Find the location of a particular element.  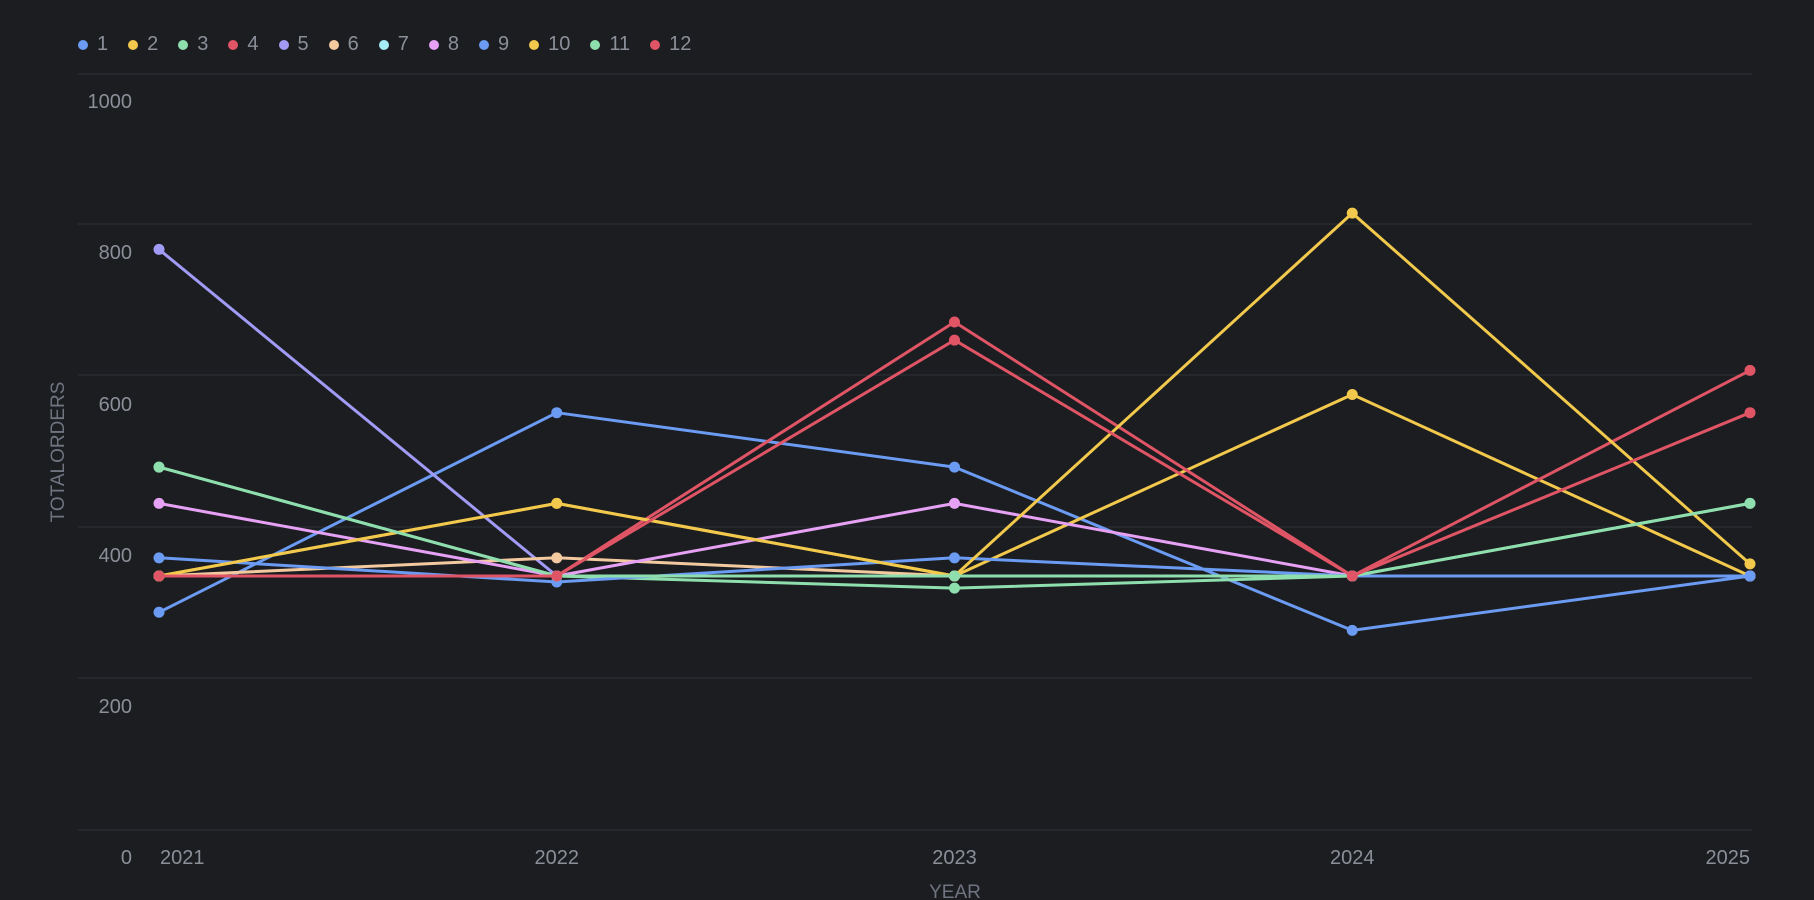

y-tick-label: 0 is located at coordinates (126, 858).